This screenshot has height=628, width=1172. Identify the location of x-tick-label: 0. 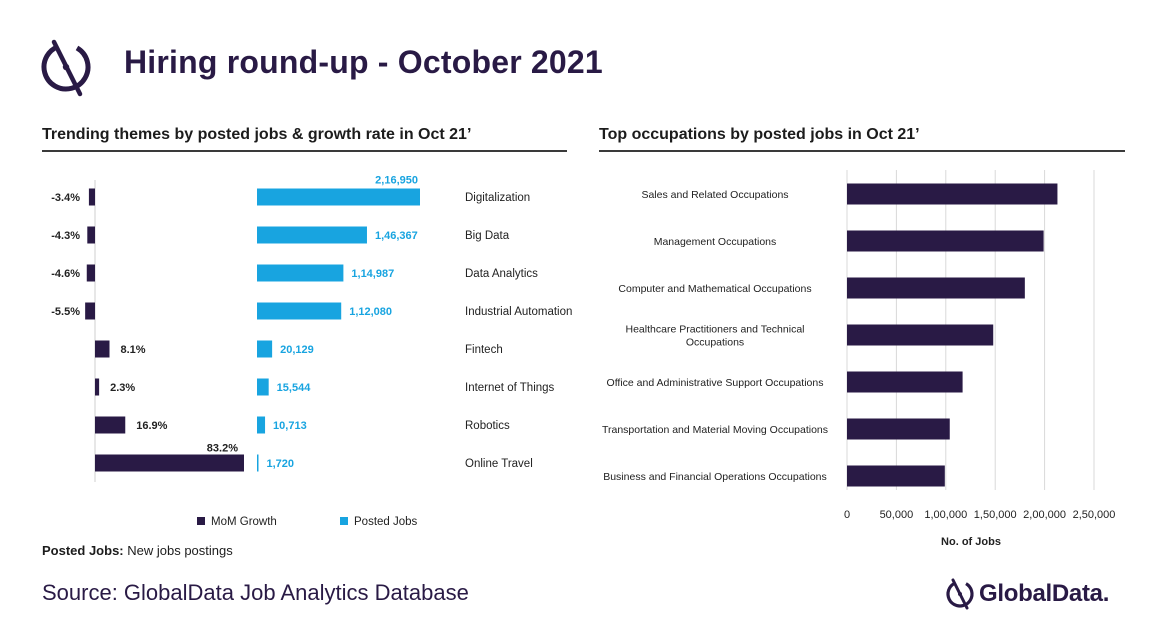
(847, 515).